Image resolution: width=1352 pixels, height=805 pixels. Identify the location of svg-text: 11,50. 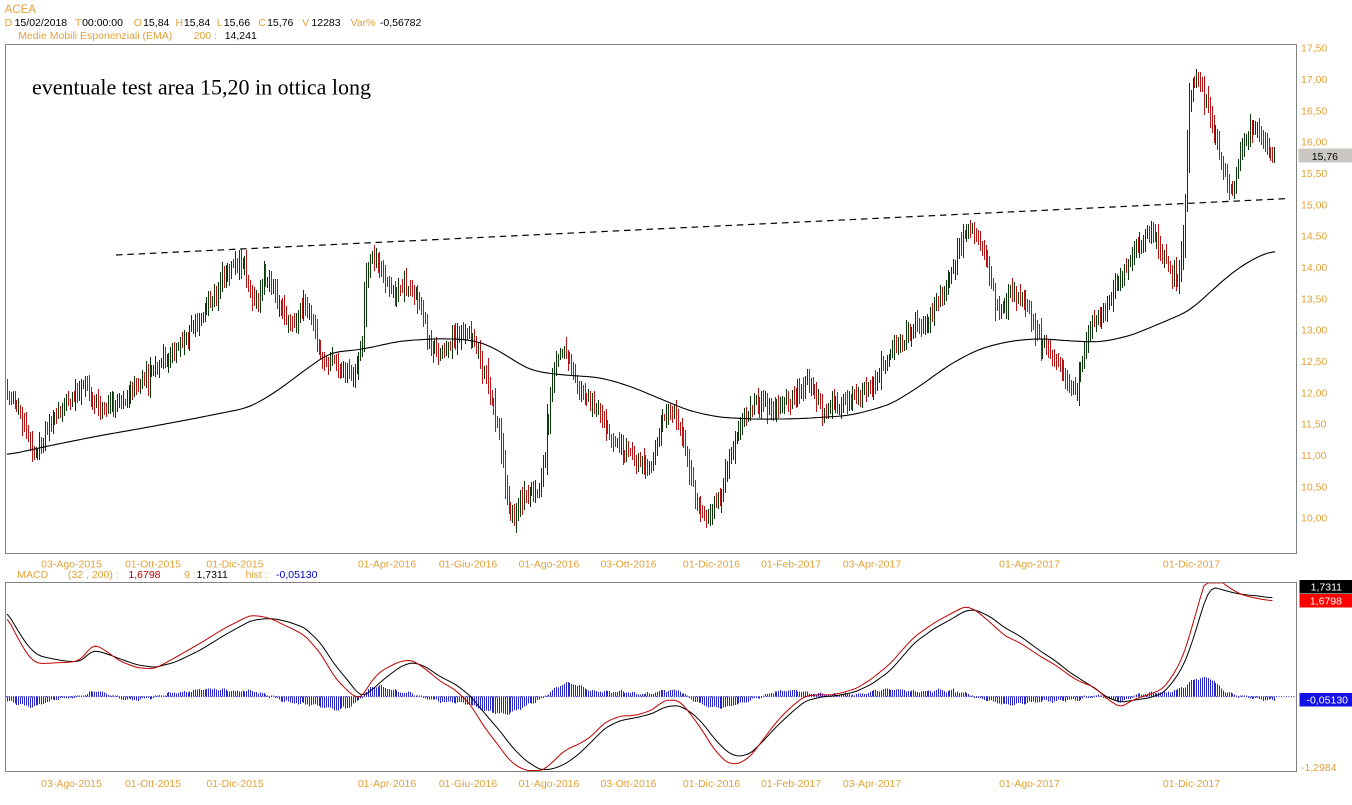
(1314, 425).